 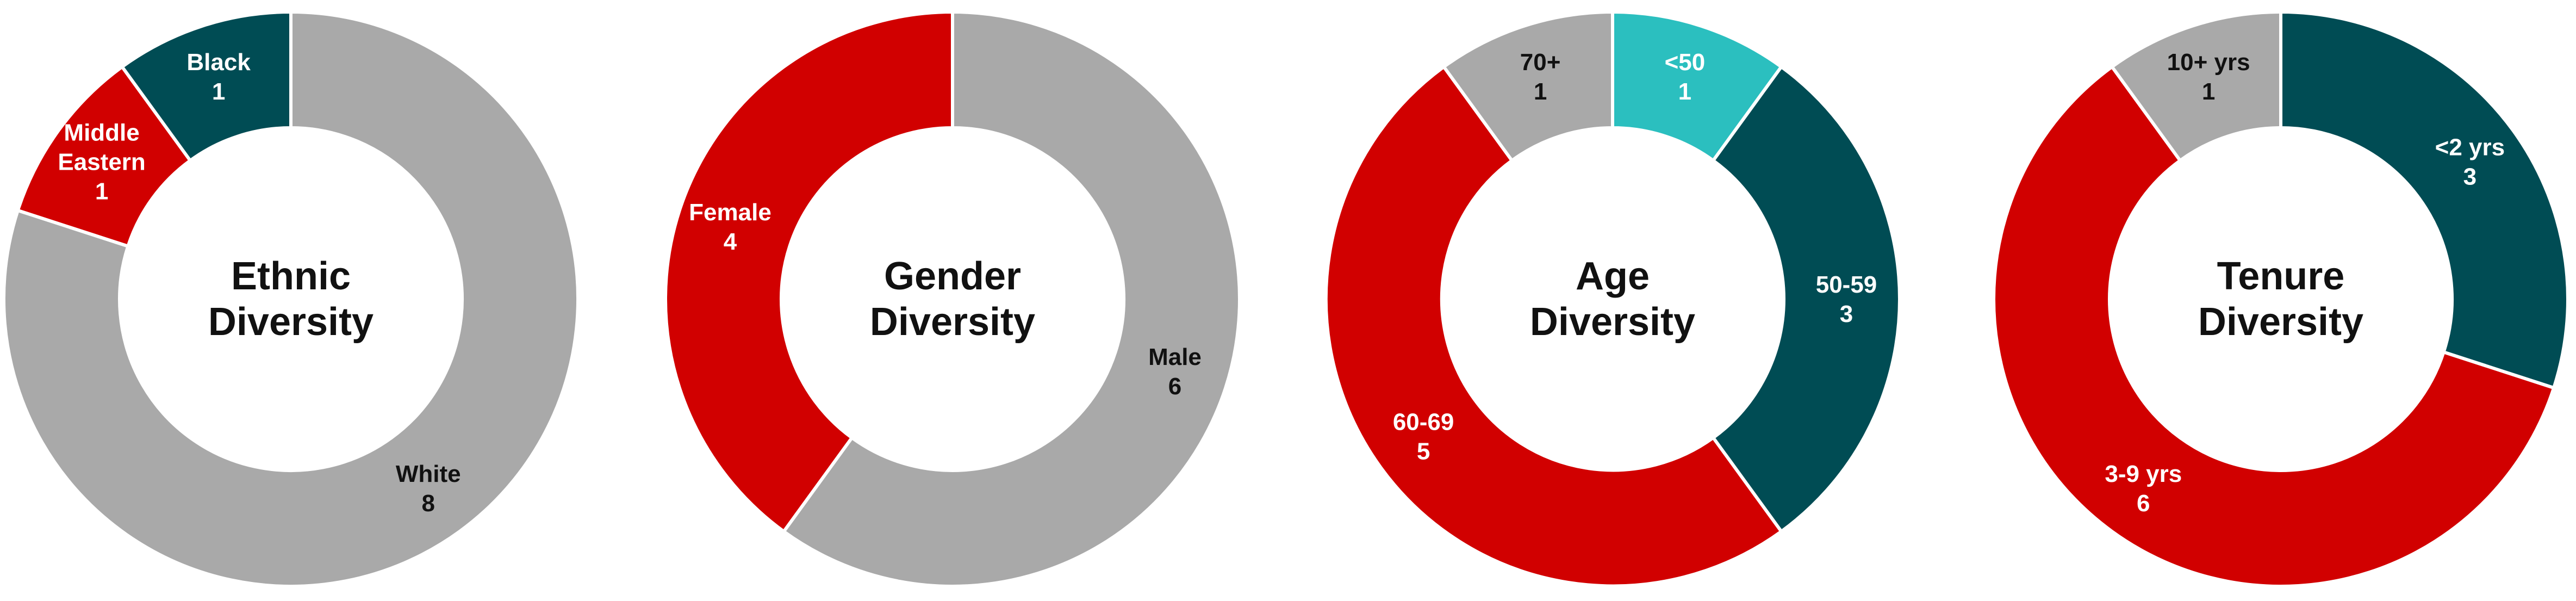 I want to click on slice-10-plus-yrs-name: 10+ yrs, so click(x=2208, y=62).